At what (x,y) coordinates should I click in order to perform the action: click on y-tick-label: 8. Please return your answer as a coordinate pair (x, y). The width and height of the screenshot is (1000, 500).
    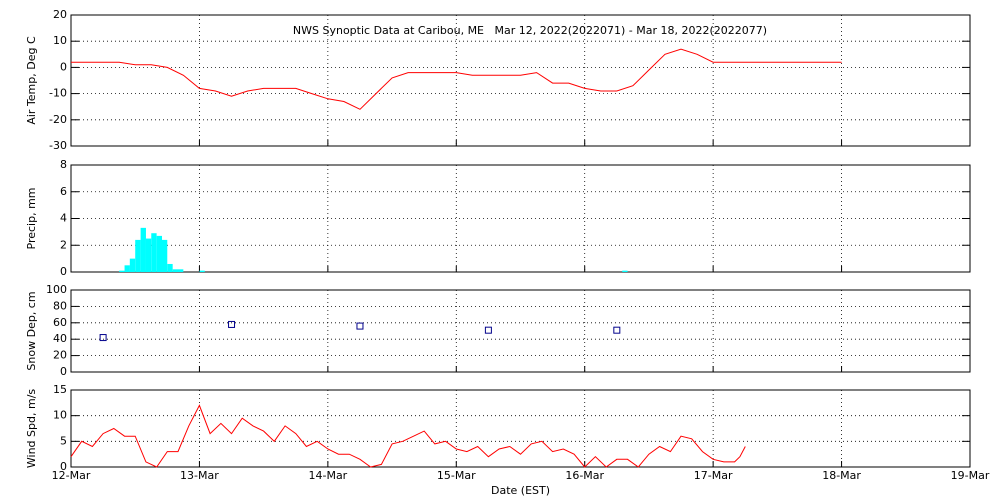
    Looking at the image, I should click on (63, 164).